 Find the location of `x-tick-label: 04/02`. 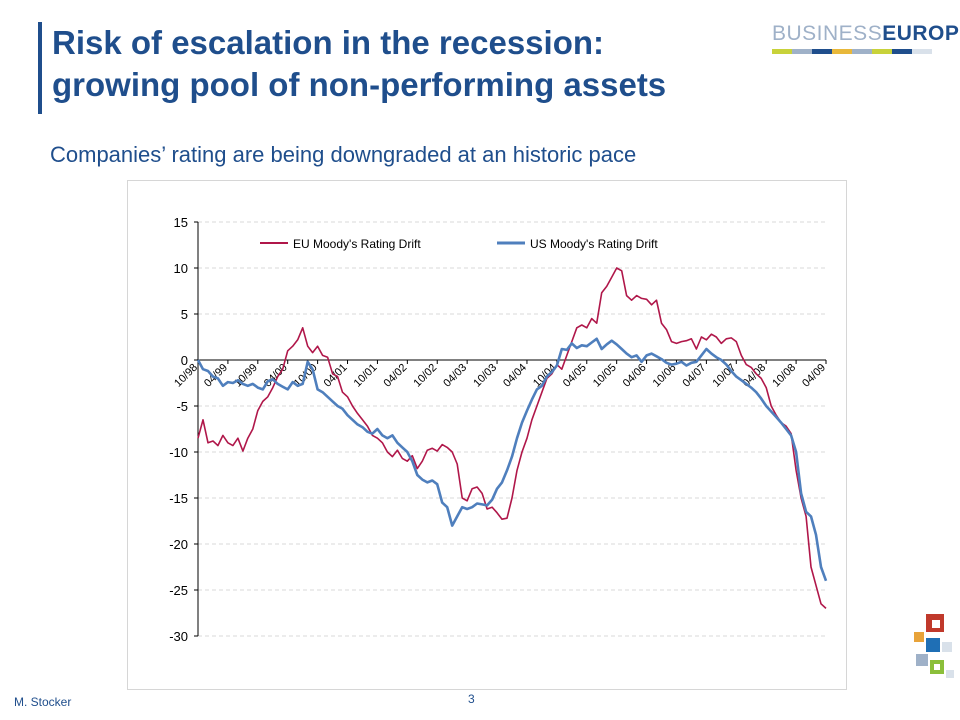

x-tick-label: 04/02 is located at coordinates (396, 376).